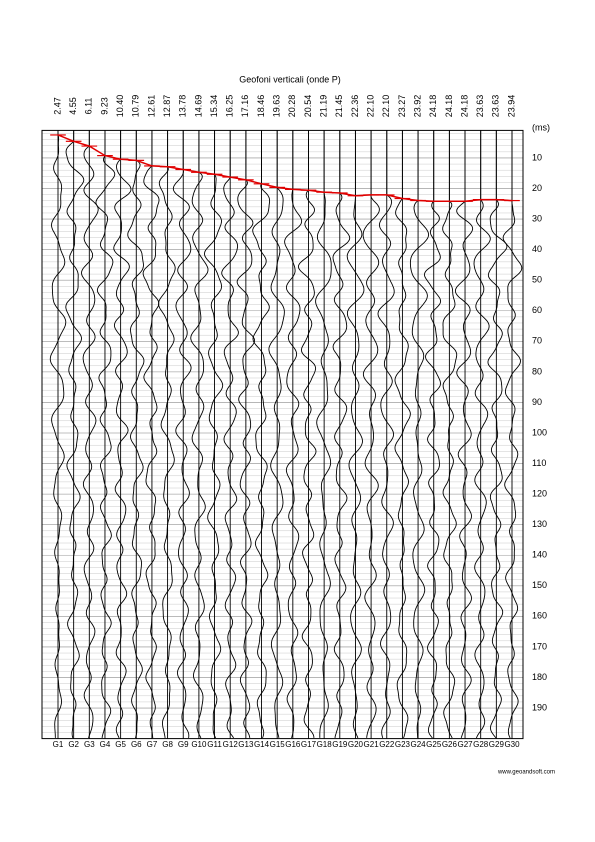 The width and height of the screenshot is (595, 842). Describe the element at coordinates (372, 744) in the screenshot. I see `x-tick-label: G21` at that location.